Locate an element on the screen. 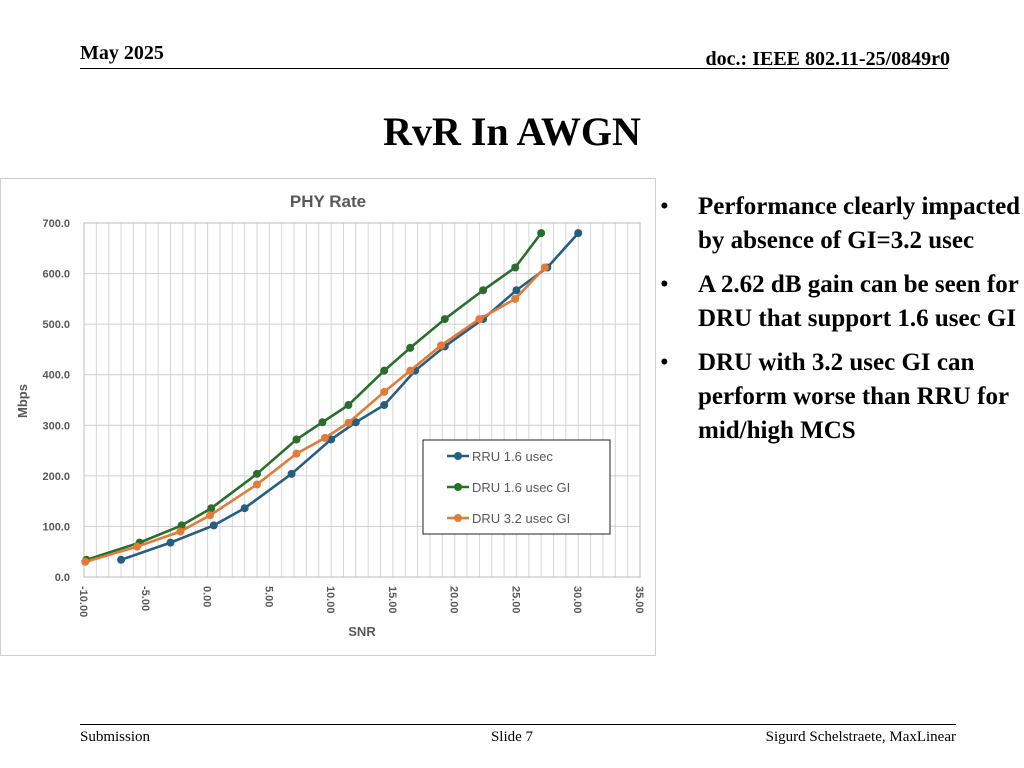 Image resolution: width=1024 pixels, height=768 pixels. x-tick-label: 10.00 is located at coordinates (330, 600).